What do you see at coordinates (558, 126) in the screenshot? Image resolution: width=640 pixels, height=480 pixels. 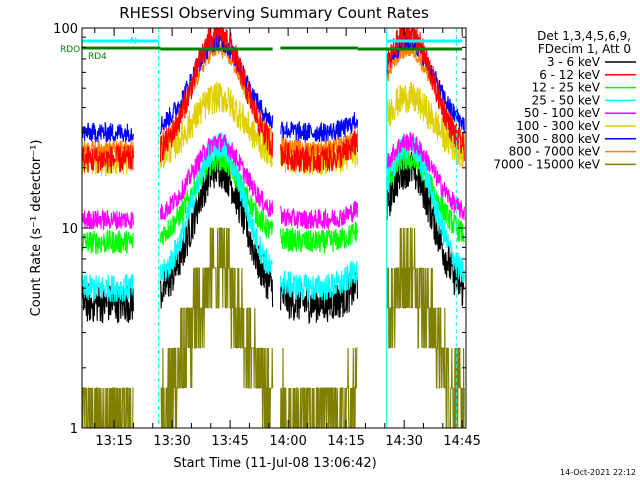 I see `legend-label-5: 100 - 300 keV` at bounding box center [558, 126].